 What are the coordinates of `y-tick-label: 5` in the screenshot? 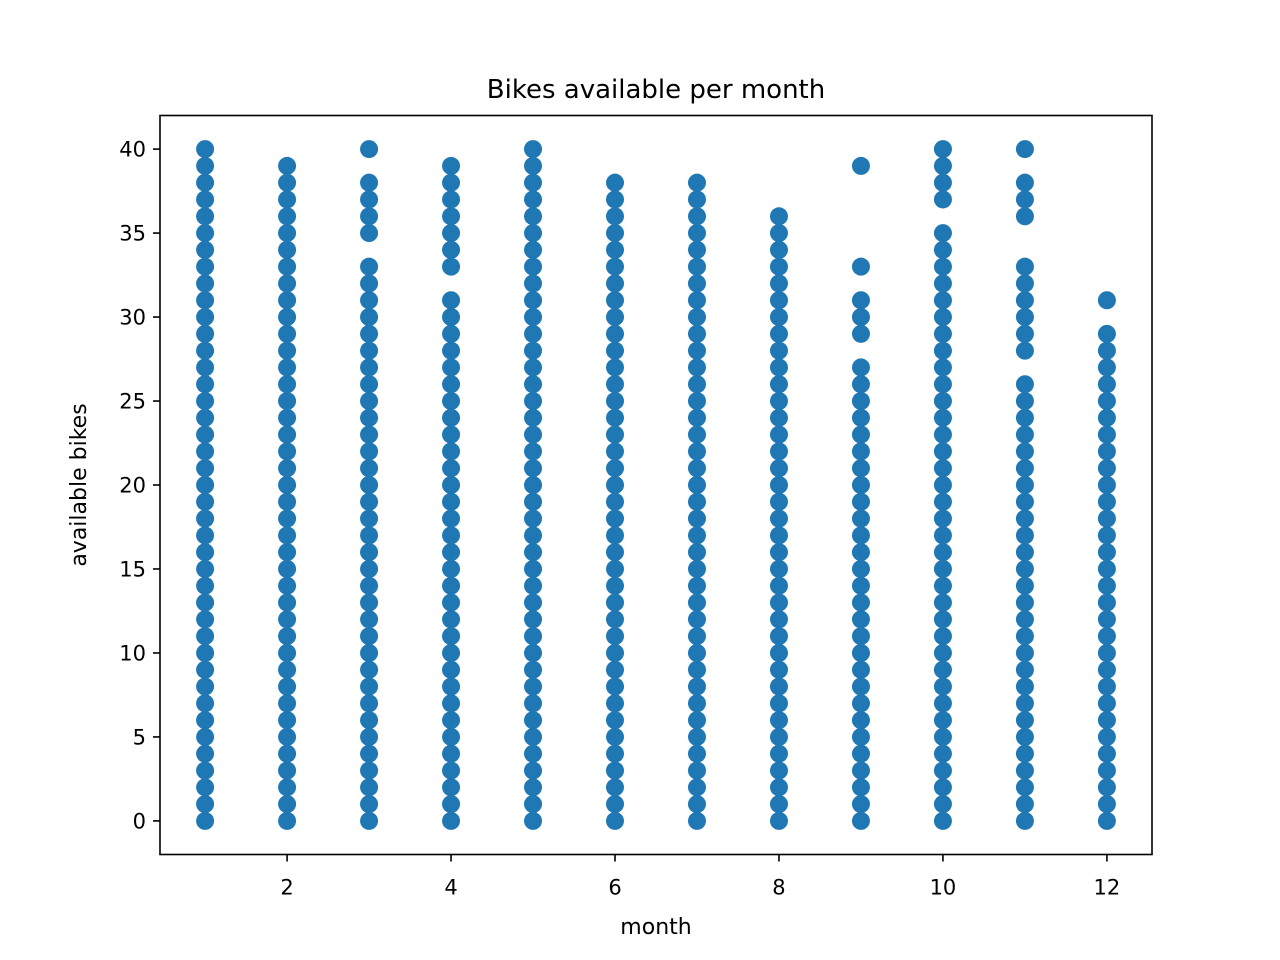 It's located at (139, 737).